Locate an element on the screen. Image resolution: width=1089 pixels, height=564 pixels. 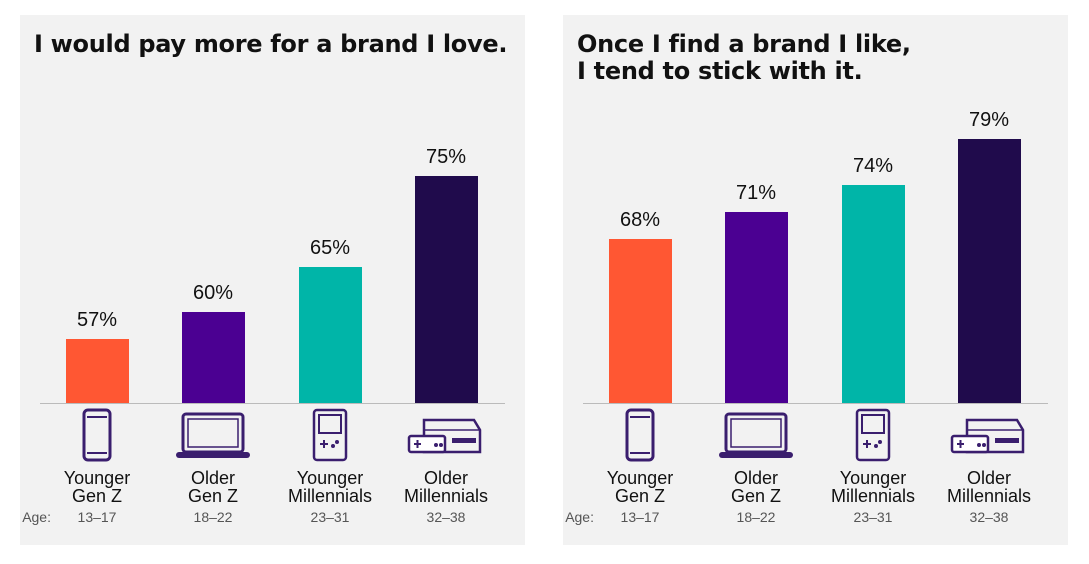
value-label: 74% is located at coordinates (873, 165).